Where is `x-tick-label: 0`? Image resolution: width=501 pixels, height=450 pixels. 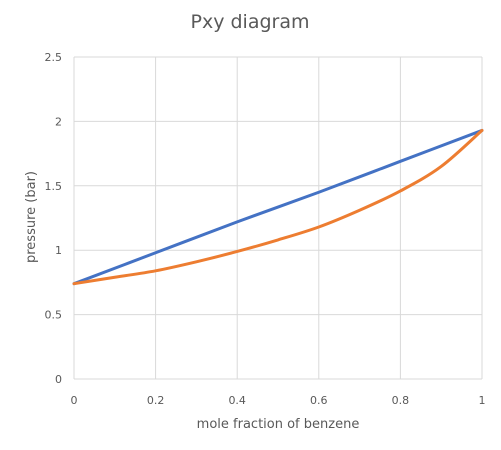 x-tick-label: 0 is located at coordinates (74, 400).